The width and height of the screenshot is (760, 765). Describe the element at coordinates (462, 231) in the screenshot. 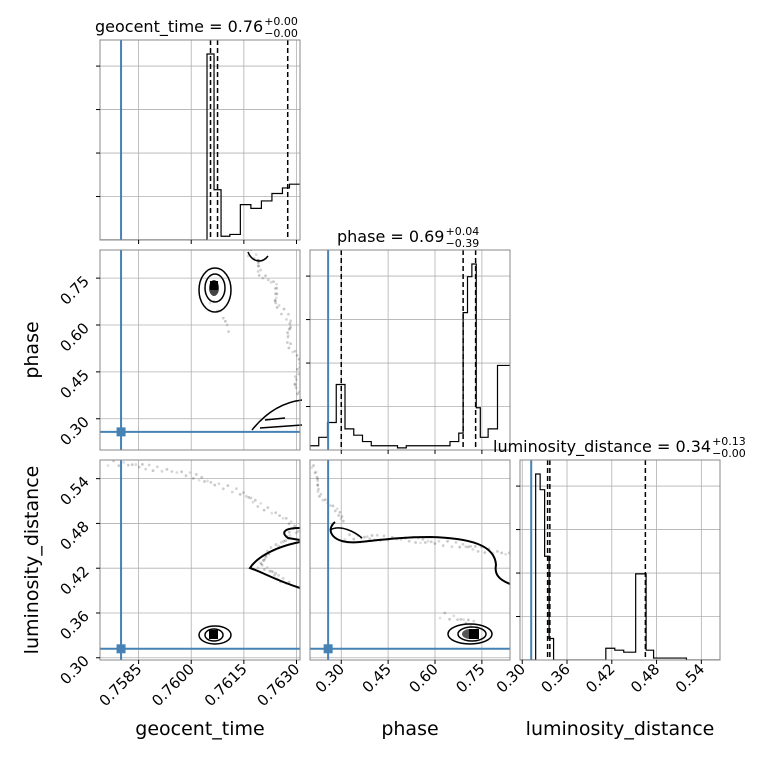

I see `panel-title-upper: +0.04` at that location.